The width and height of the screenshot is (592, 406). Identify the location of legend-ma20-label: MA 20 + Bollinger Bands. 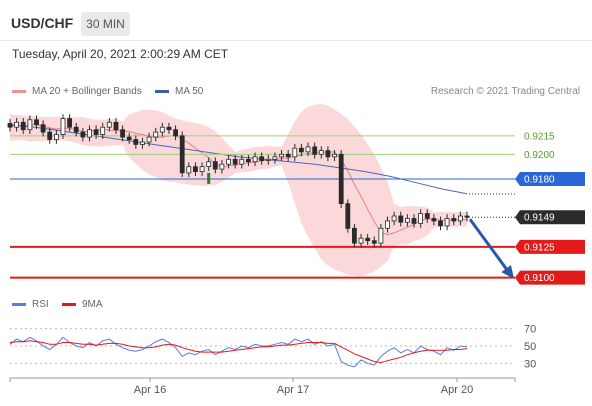
(87, 91).